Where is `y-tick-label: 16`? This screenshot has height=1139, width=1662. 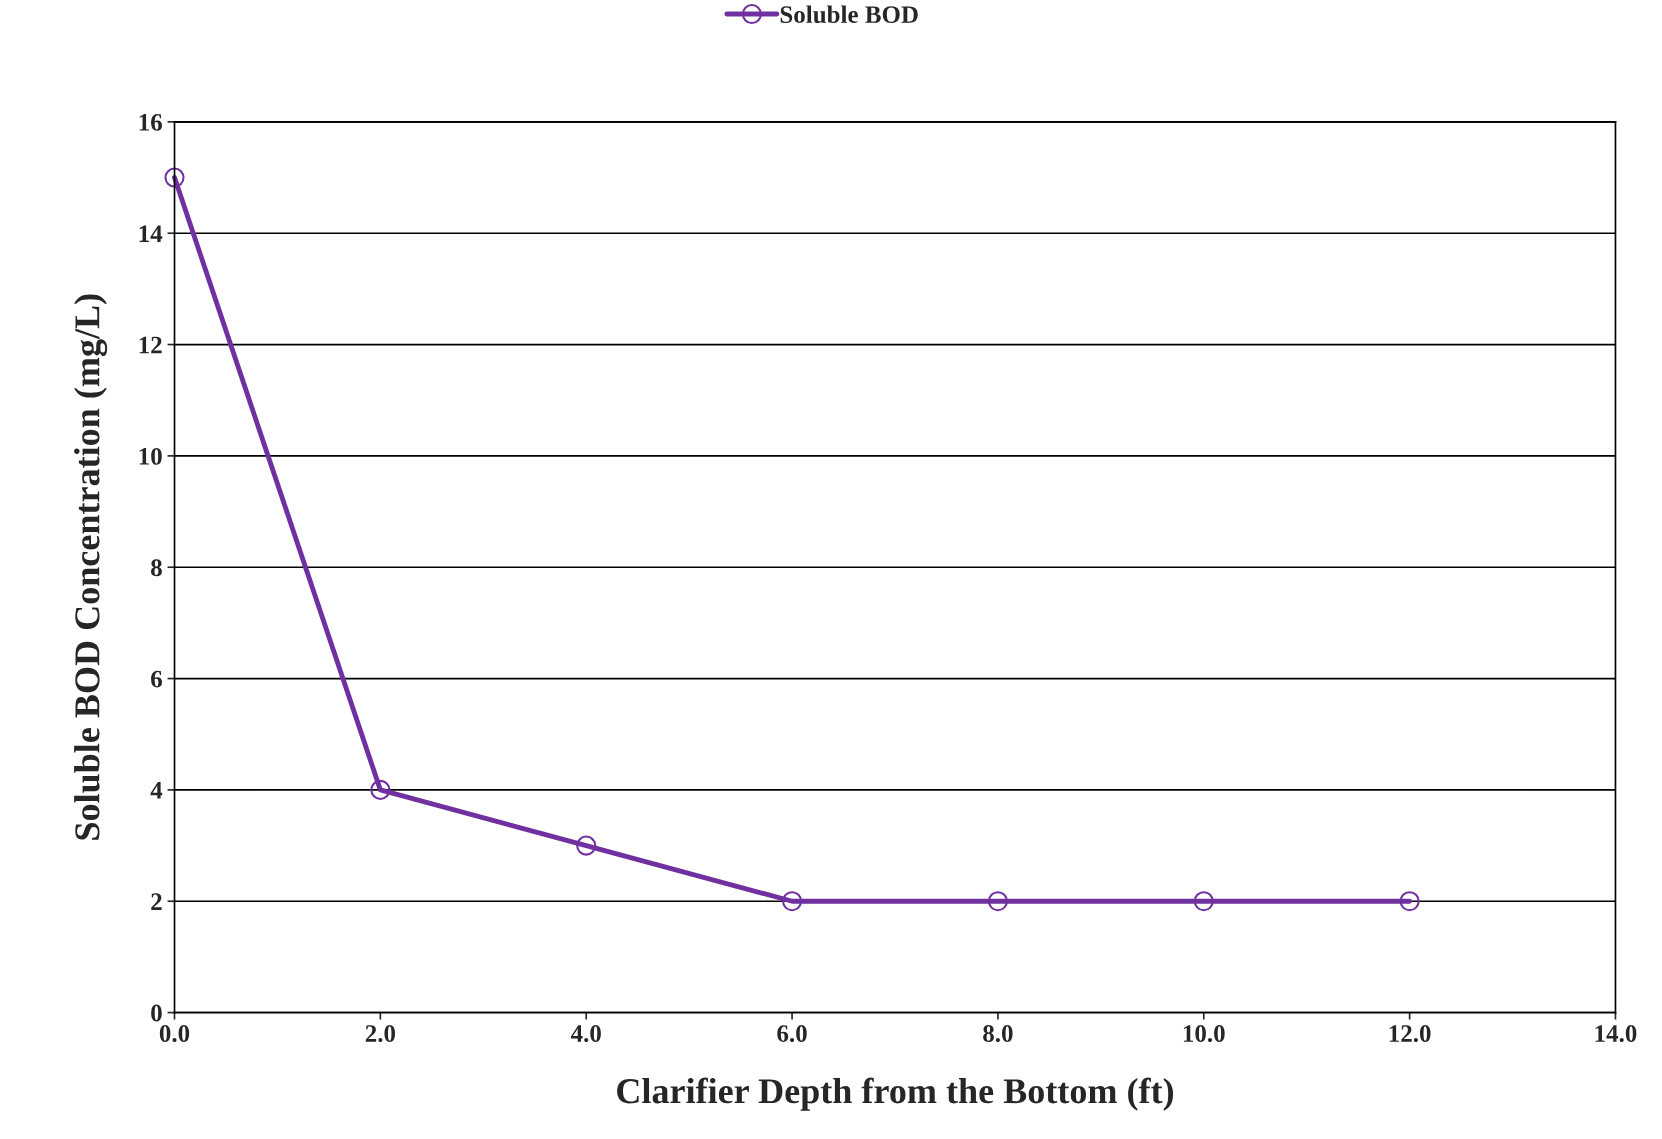
y-tick-label: 16 is located at coordinates (150, 122).